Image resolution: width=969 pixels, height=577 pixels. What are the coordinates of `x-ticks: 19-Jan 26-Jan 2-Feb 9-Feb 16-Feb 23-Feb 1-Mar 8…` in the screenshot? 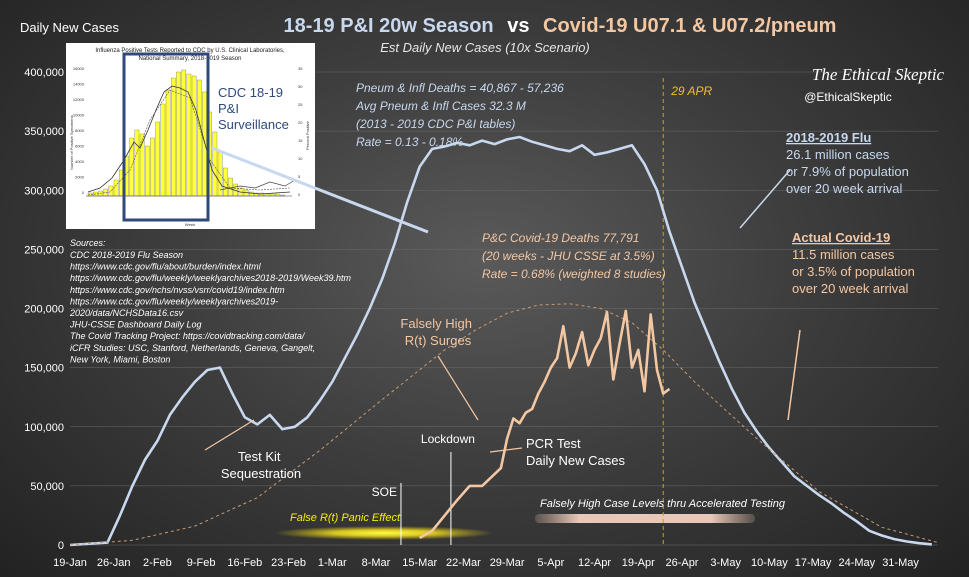 It's located at (486, 563).